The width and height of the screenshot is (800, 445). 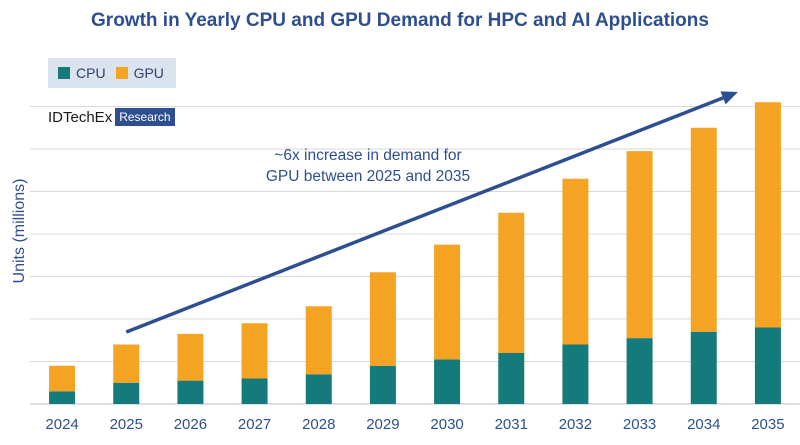 What do you see at coordinates (703, 367) in the screenshot?
I see `bar-cpu-2034` at bounding box center [703, 367].